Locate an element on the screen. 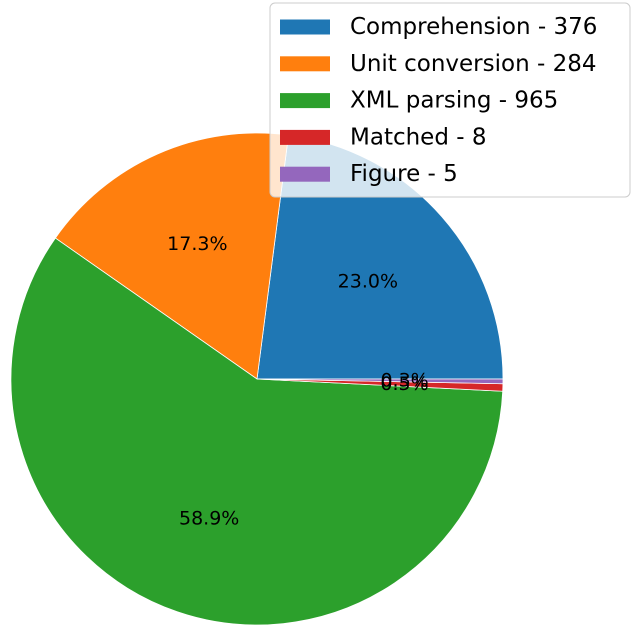 The height and width of the screenshot is (641, 637). legend-label: Figure - 5 is located at coordinates (404, 174).